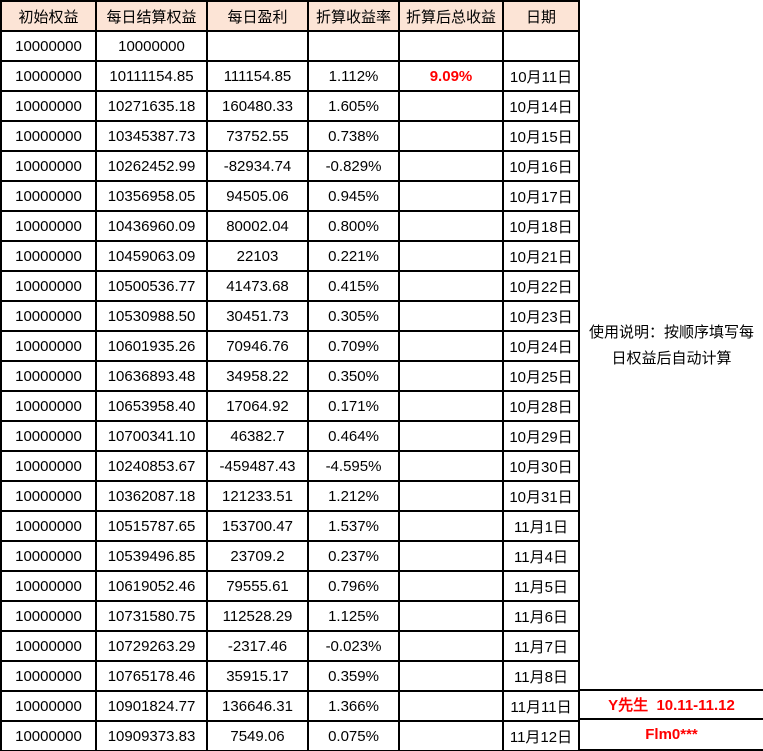 The image size is (763, 751). I want to click on cell-daily-profit: -82934.74, so click(257, 166).